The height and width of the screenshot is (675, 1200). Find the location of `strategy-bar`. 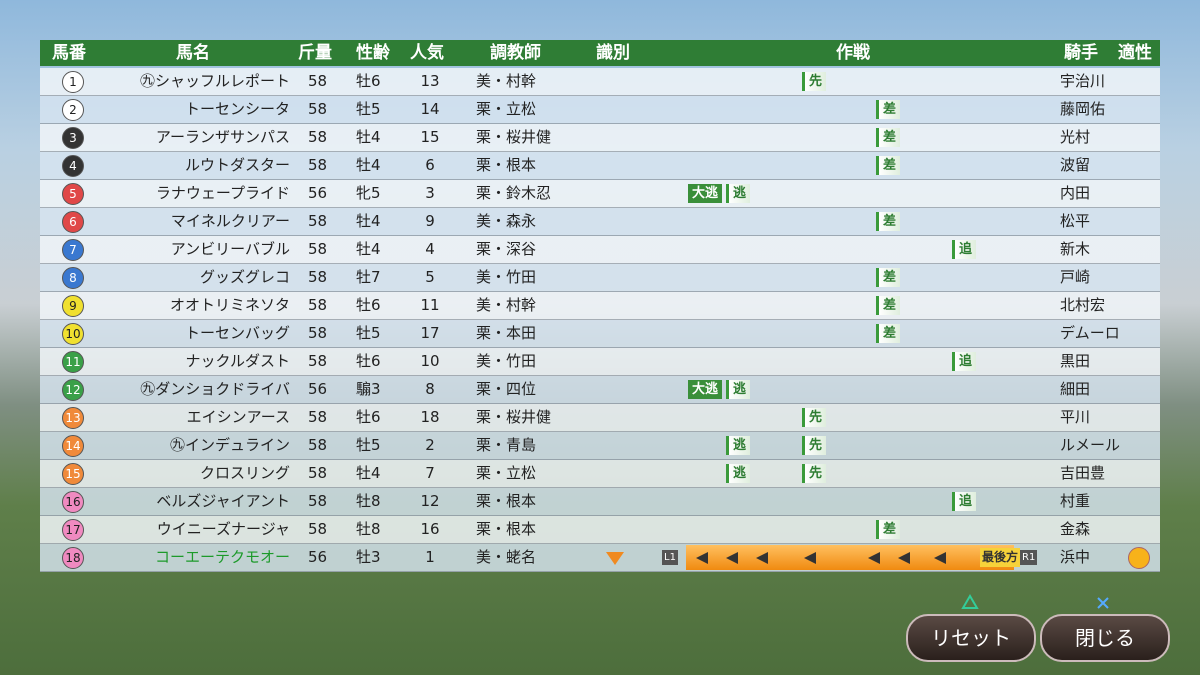

strategy-bar is located at coordinates (850, 557).